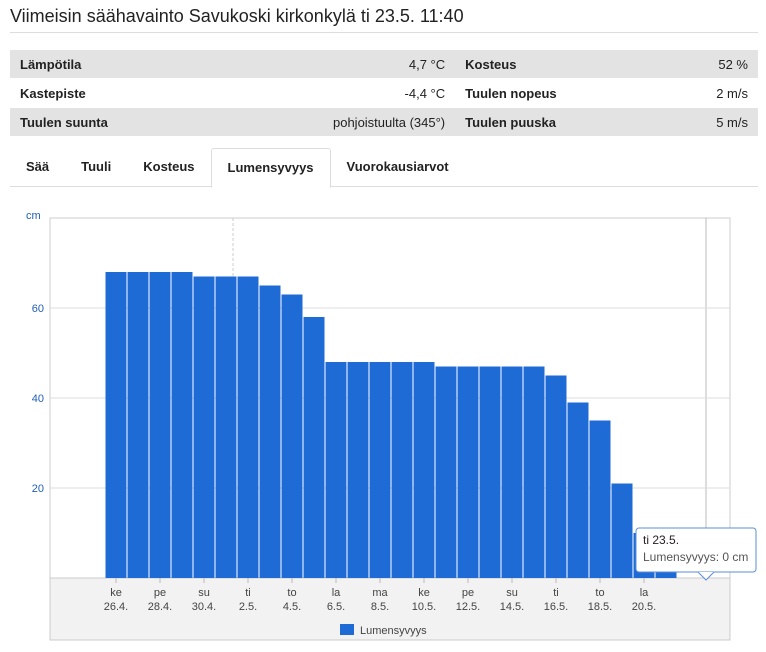 The height and width of the screenshot is (652, 766). I want to click on cell-key: Lämpötila, so click(110, 64).